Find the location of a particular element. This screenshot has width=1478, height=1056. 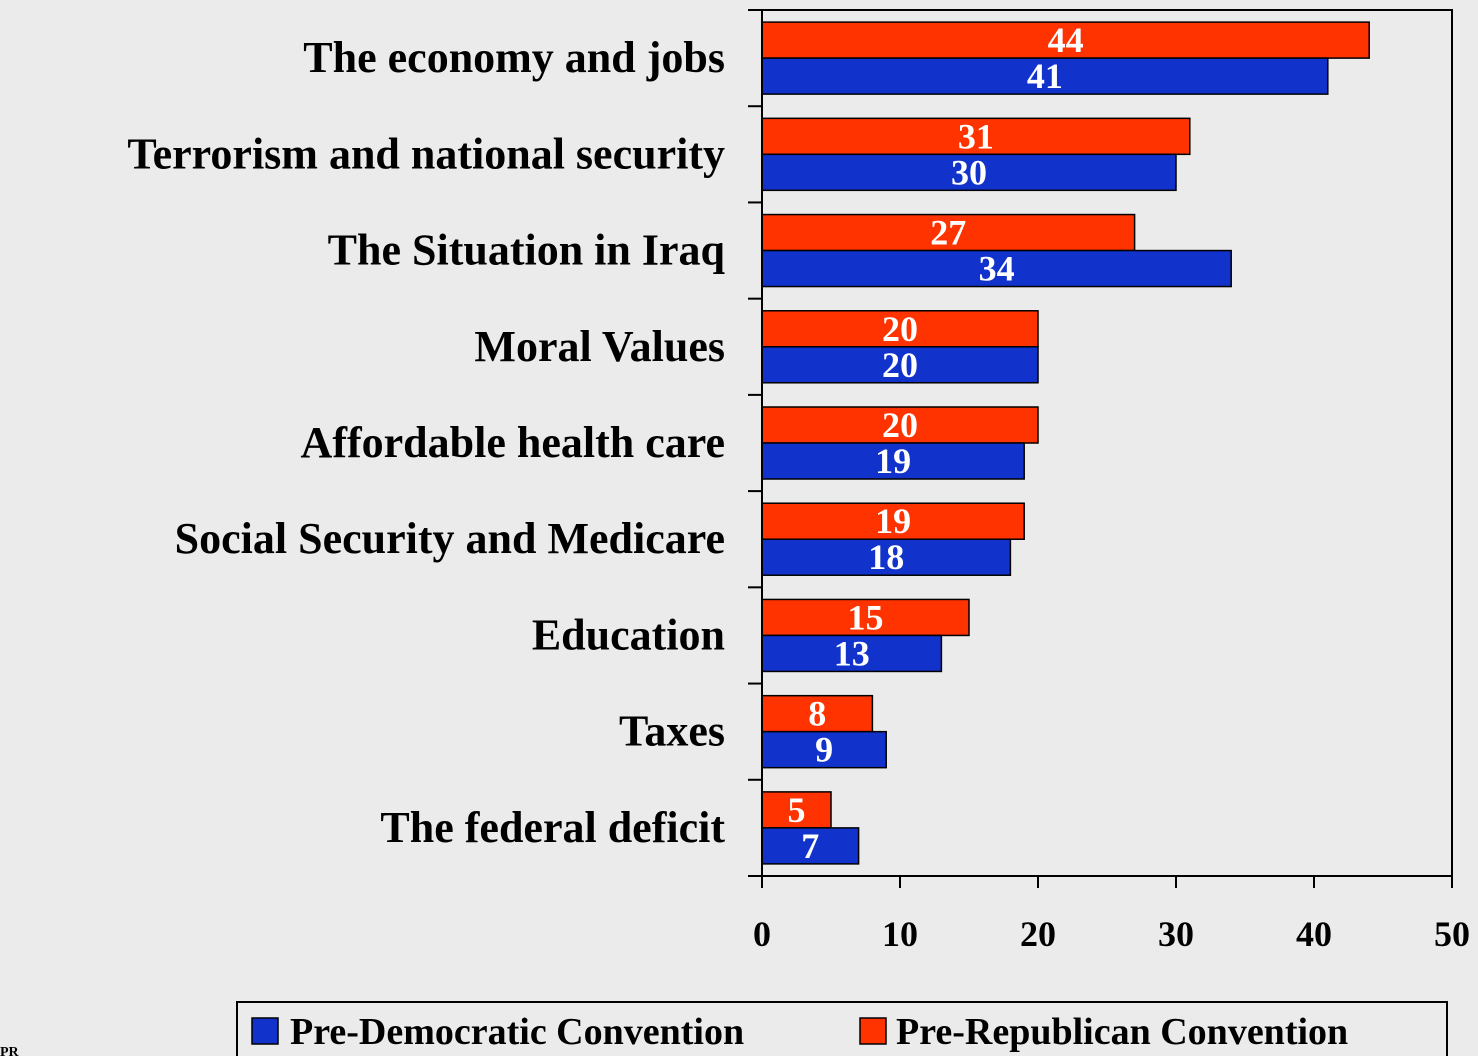

category-label: Affordable health care is located at coordinates (513, 442).